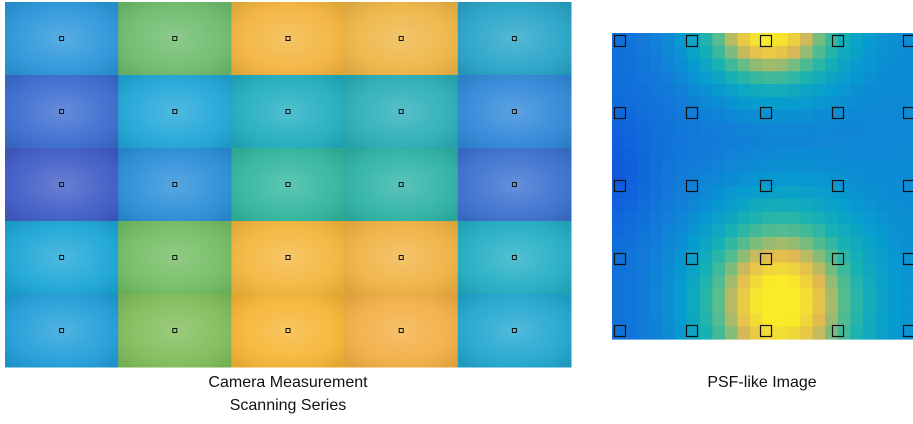 This screenshot has height=424, width=913. What do you see at coordinates (288, 405) in the screenshot?
I see `caption: Scanning Series` at bounding box center [288, 405].